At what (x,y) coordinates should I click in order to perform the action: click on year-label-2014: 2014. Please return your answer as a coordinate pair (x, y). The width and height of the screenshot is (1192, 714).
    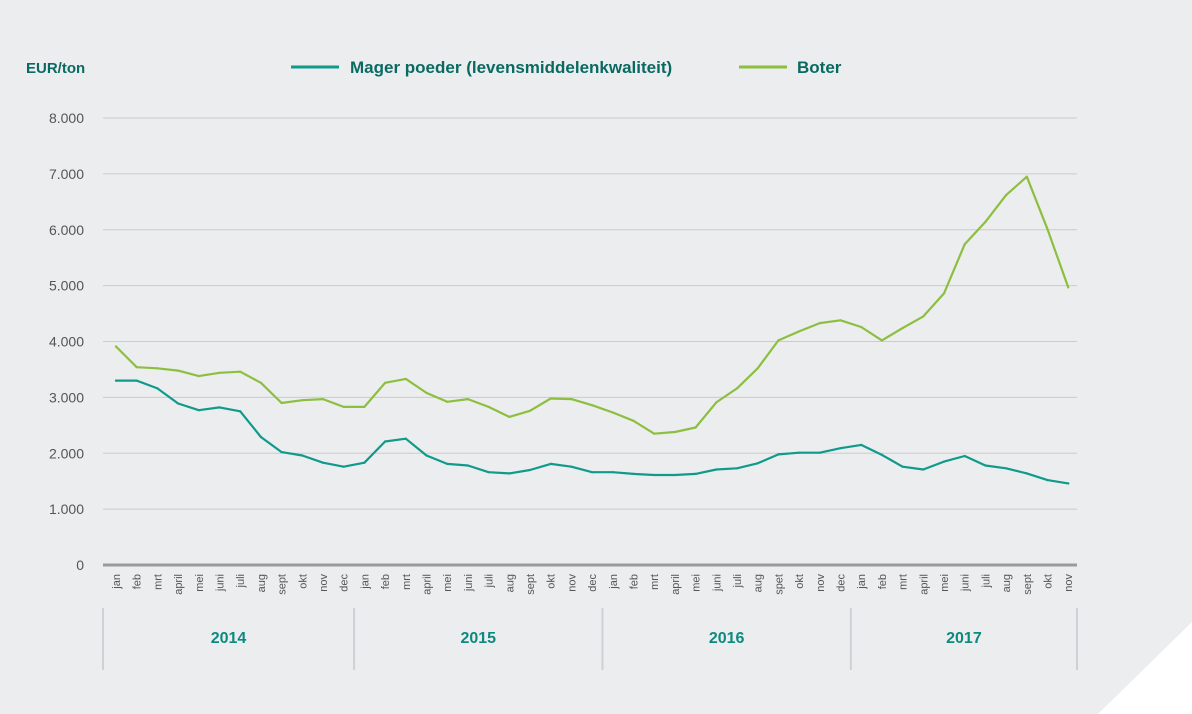
    Looking at the image, I should click on (229, 638).